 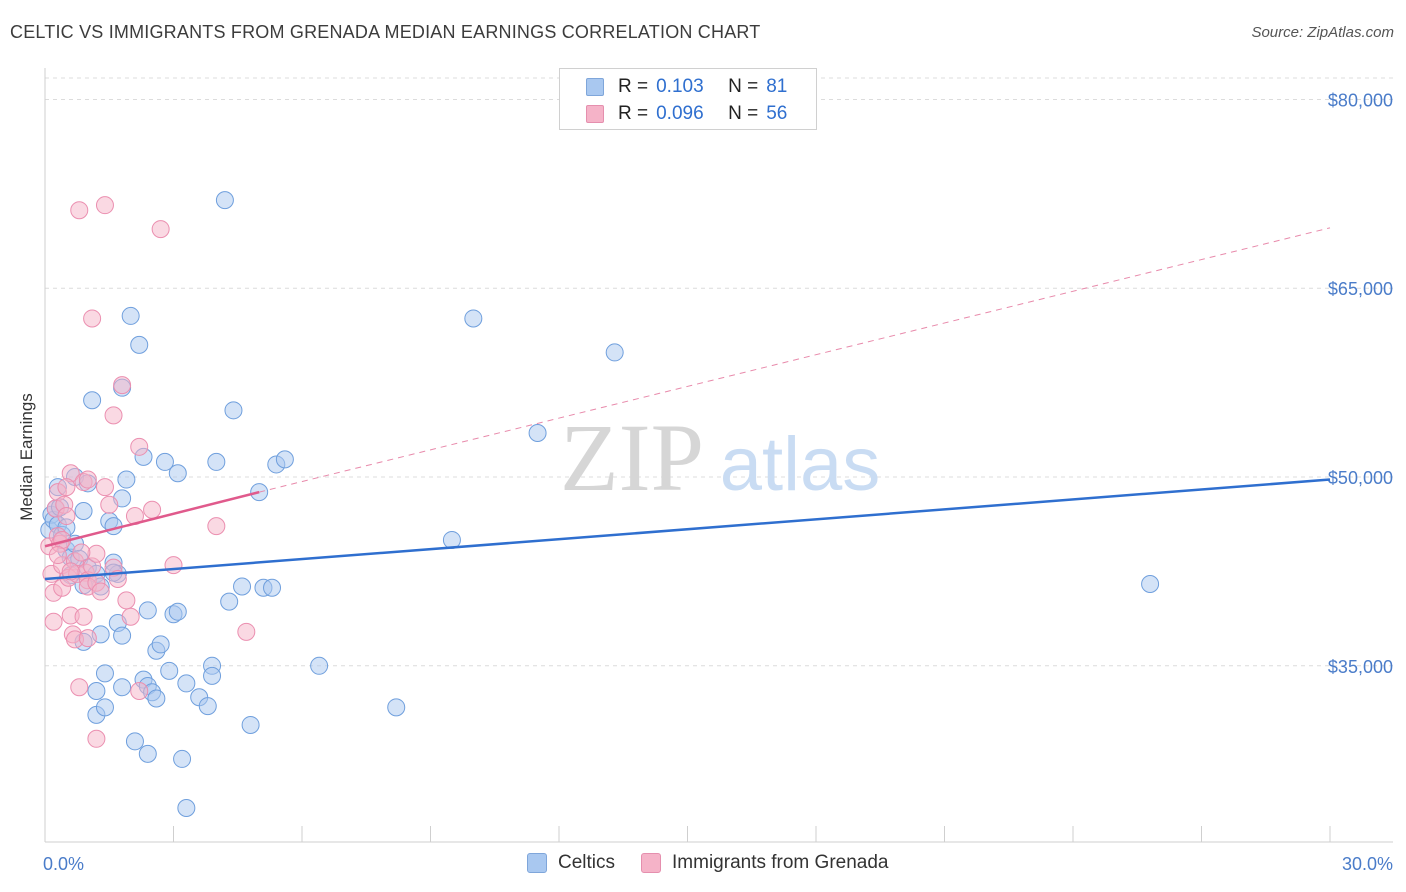 I want to click on legend-label: Celtics, so click(x=587, y=862).